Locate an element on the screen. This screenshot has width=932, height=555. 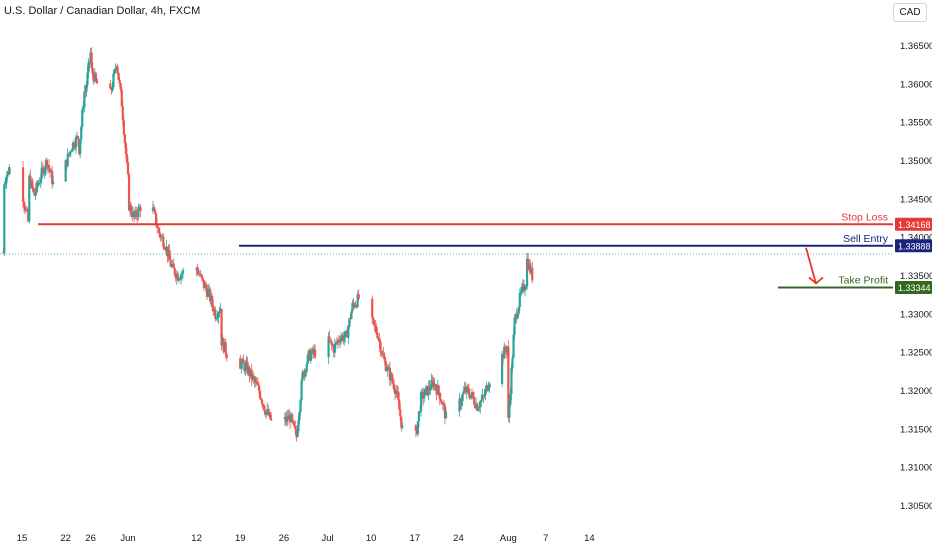
stop-loss-label: Stop Loss is located at coordinates (864, 217).